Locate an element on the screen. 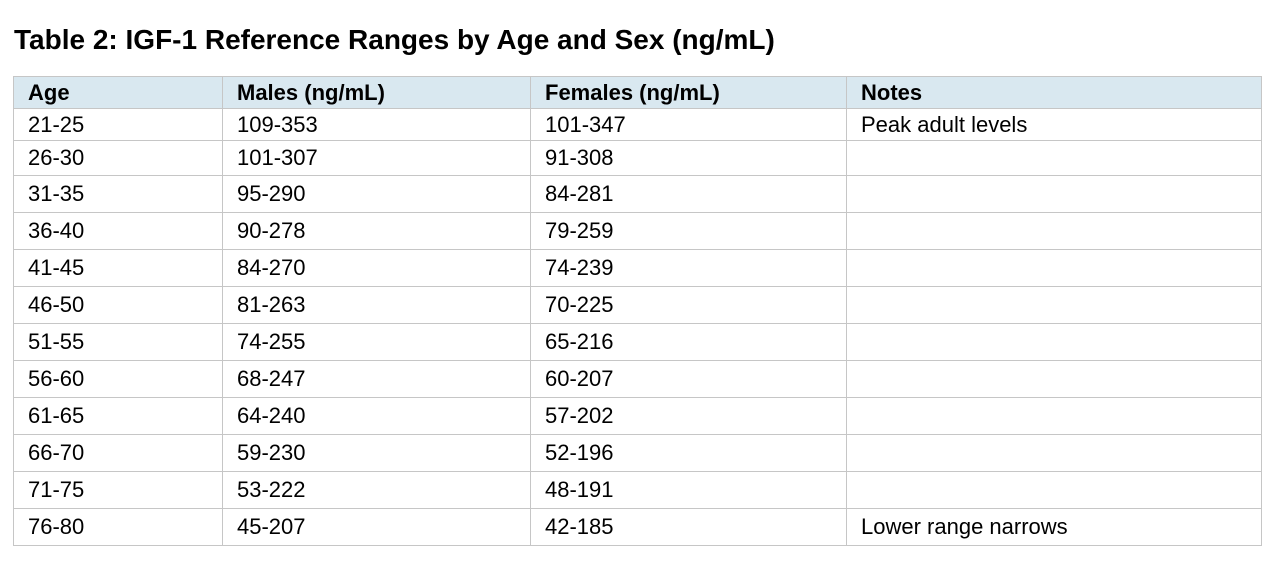 This screenshot has height=578, width=1280. table-row: 51-55 74-255 65-216 is located at coordinates (637, 342).